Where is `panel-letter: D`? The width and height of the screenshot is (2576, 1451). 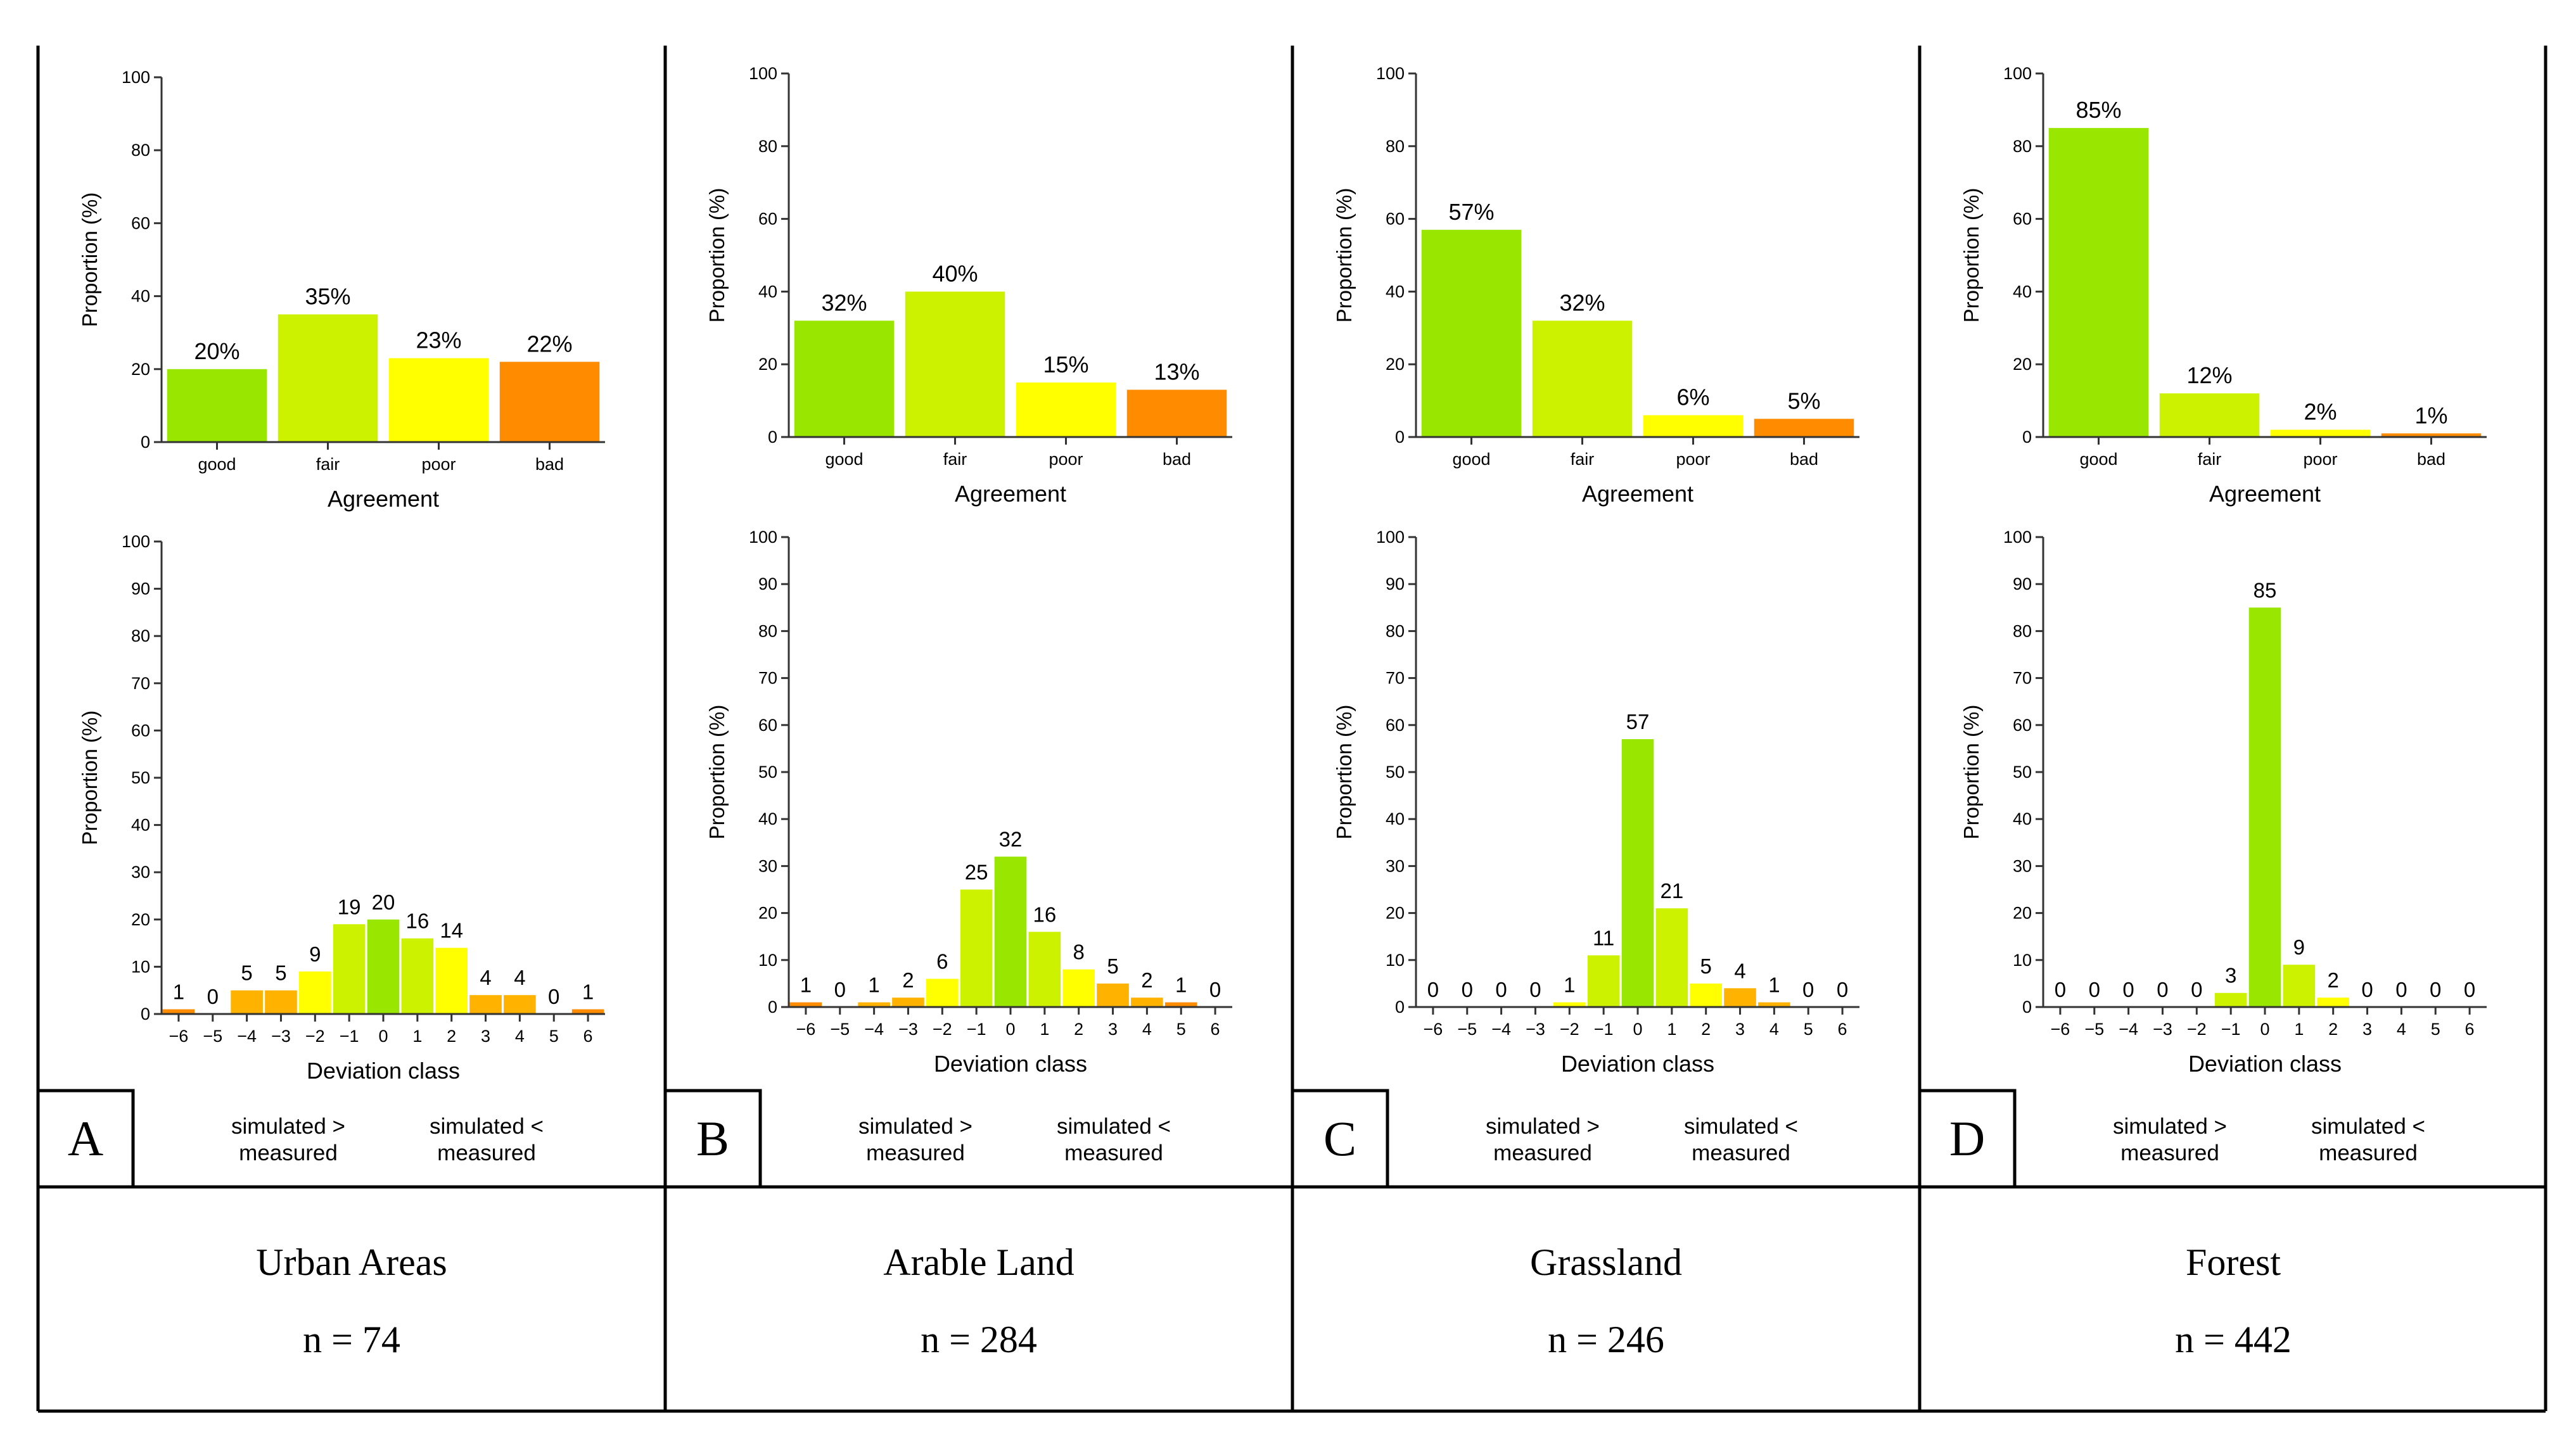 panel-letter: D is located at coordinates (1967, 1138).